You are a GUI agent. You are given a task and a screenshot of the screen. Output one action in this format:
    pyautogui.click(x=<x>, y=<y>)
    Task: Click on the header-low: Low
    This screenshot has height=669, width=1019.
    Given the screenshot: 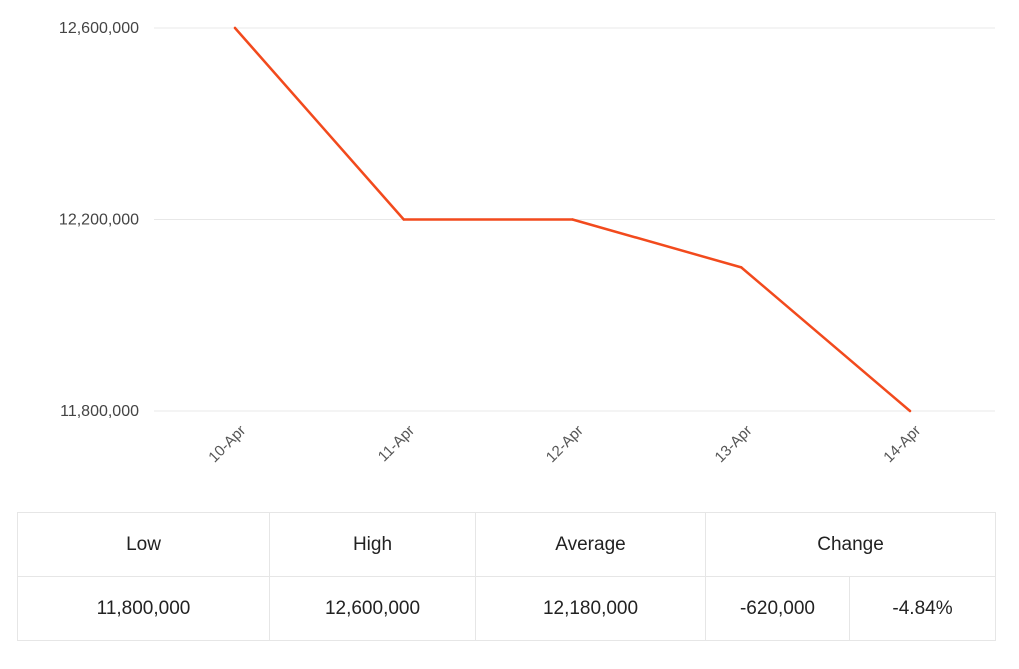 What is the action you would take?
    pyautogui.click(x=143, y=544)
    